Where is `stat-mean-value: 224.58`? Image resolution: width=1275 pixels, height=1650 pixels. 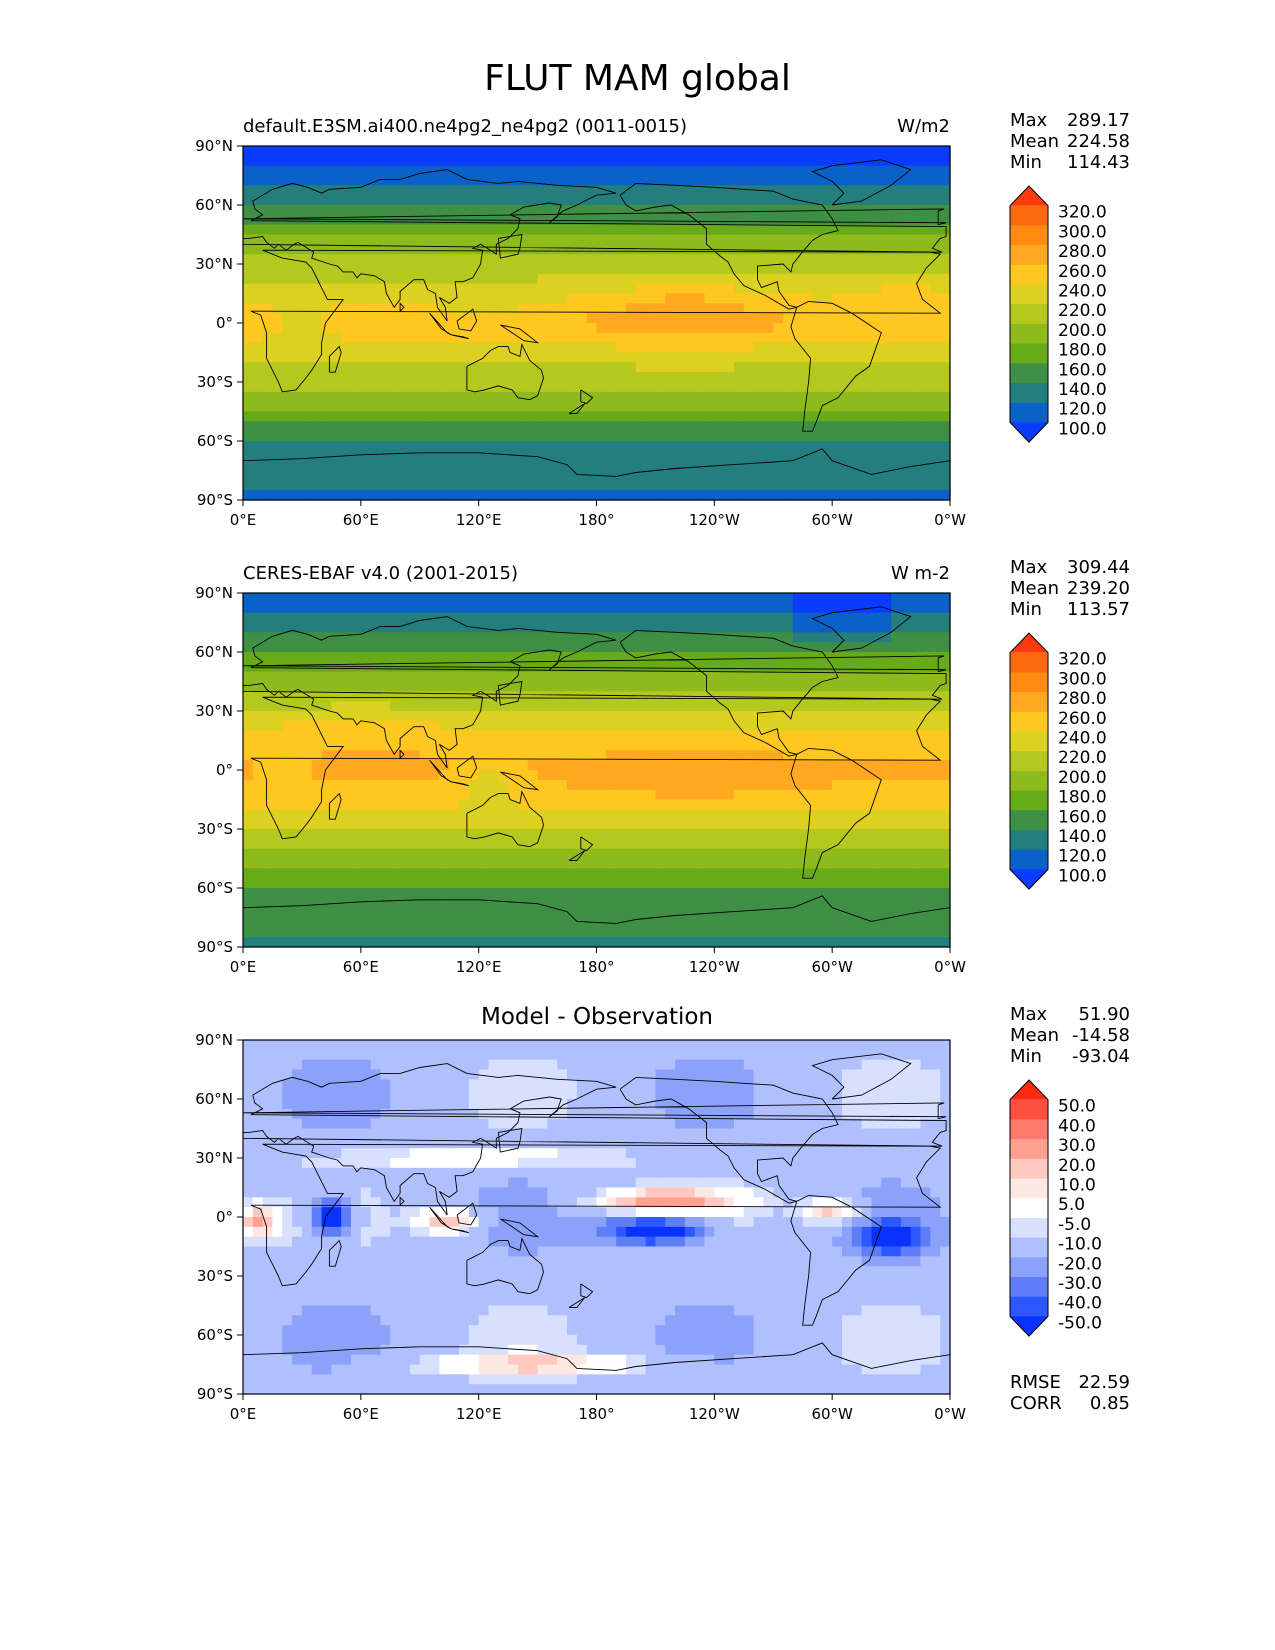 stat-mean-value: 224.58 is located at coordinates (1098, 141).